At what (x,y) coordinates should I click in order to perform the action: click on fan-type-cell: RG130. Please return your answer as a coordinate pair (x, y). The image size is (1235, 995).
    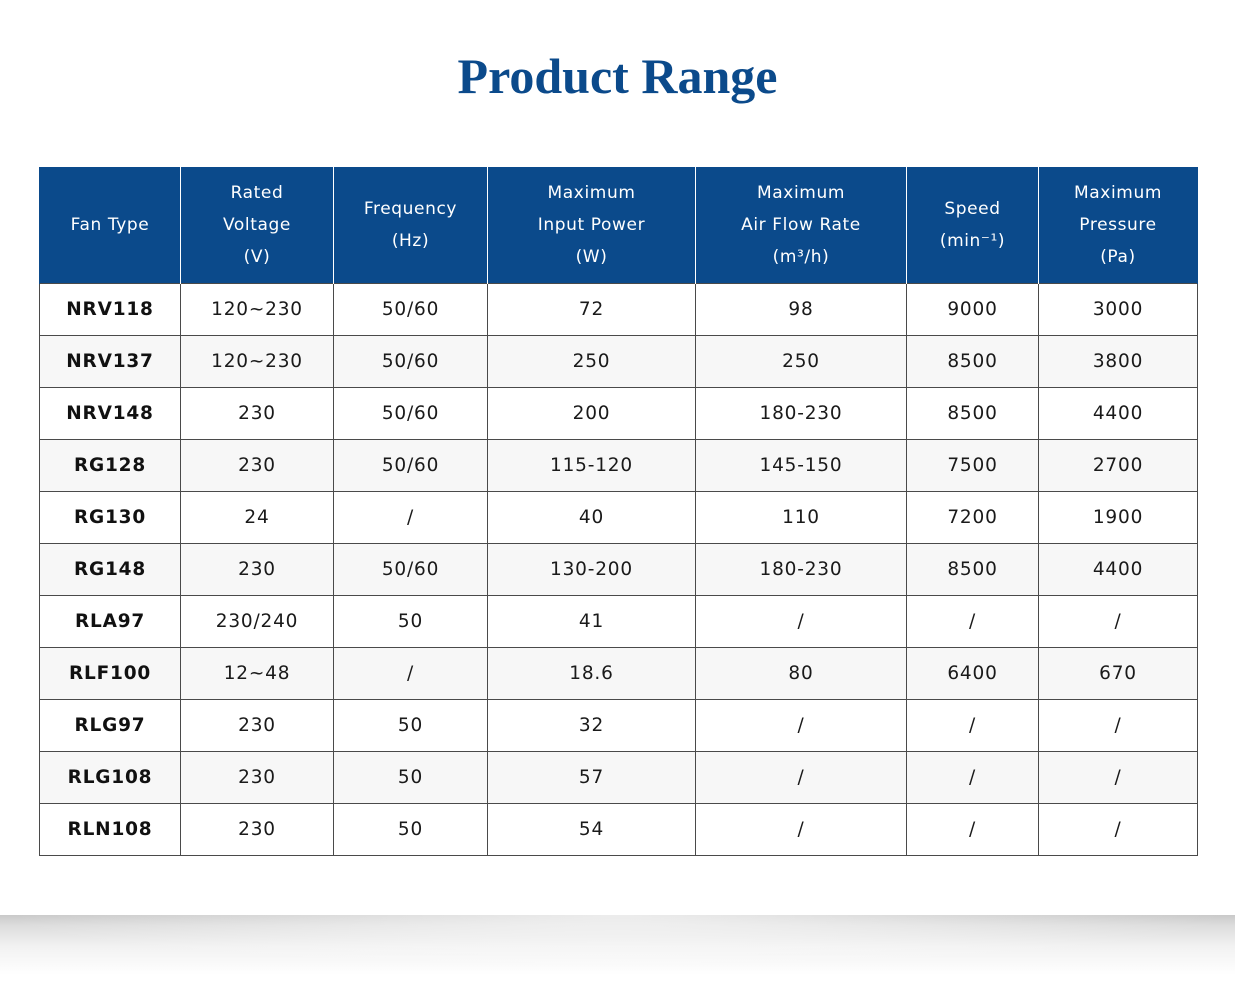
    Looking at the image, I should click on (110, 517).